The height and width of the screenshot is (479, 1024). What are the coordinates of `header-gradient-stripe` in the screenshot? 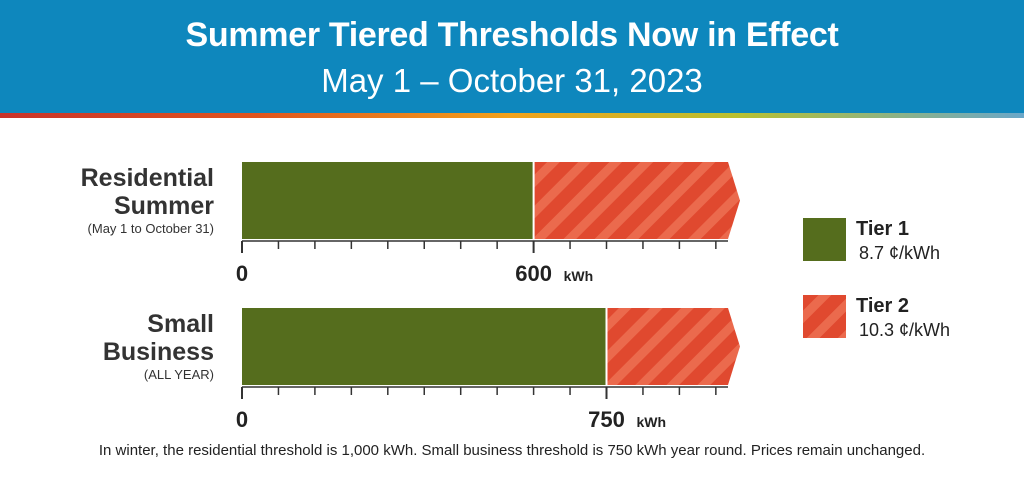 It's located at (512, 115).